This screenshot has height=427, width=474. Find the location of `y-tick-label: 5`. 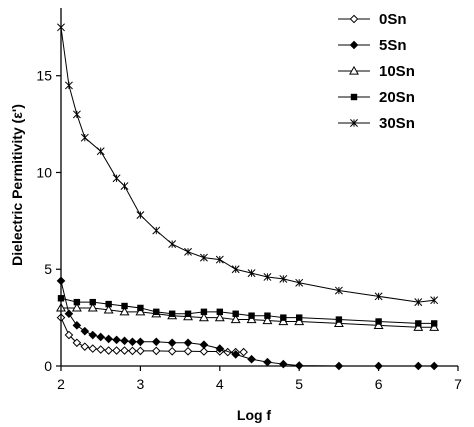

y-tick-label: 5 is located at coordinates (48, 269).